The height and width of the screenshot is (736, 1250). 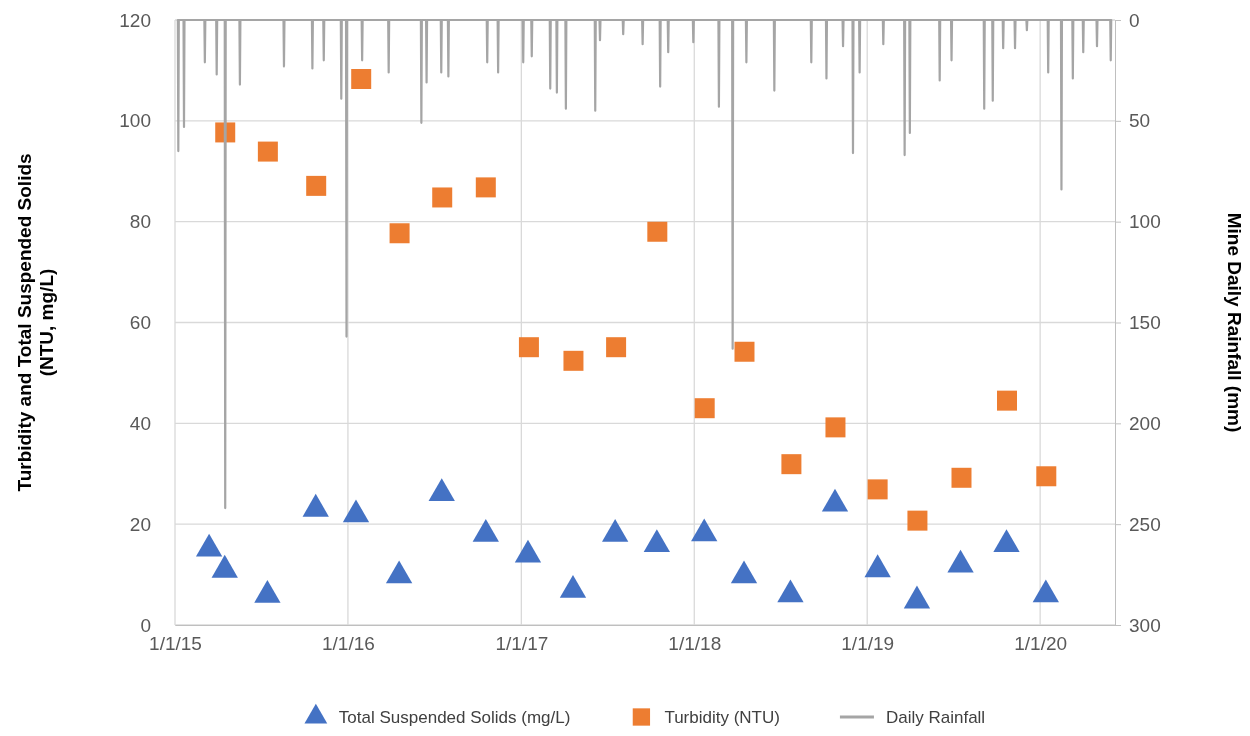 What do you see at coordinates (1145, 222) in the screenshot?
I see `y2-tick-label: 100` at bounding box center [1145, 222].